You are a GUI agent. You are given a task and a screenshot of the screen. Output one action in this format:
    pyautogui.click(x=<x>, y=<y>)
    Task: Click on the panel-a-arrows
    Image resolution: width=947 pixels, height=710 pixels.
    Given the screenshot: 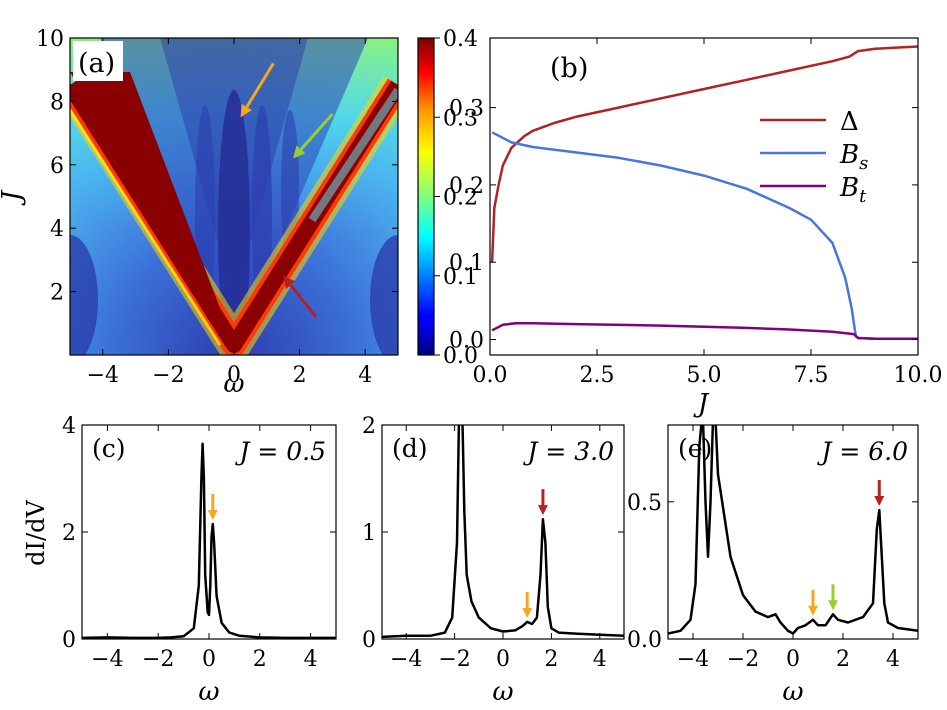 What is the action you would take?
    pyautogui.click(x=287, y=190)
    